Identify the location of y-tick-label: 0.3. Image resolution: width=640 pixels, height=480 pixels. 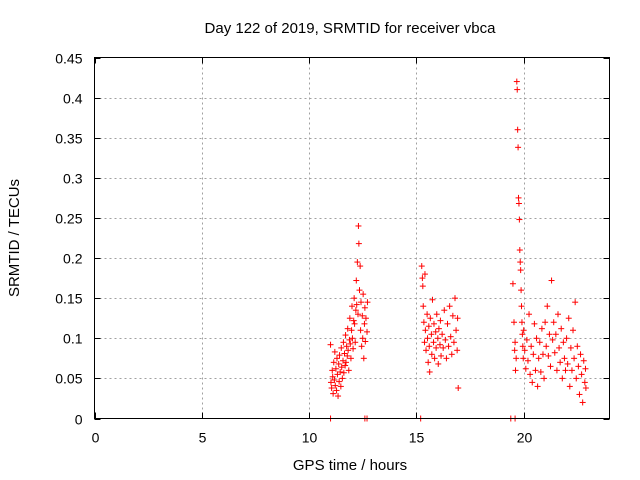
(73, 179).